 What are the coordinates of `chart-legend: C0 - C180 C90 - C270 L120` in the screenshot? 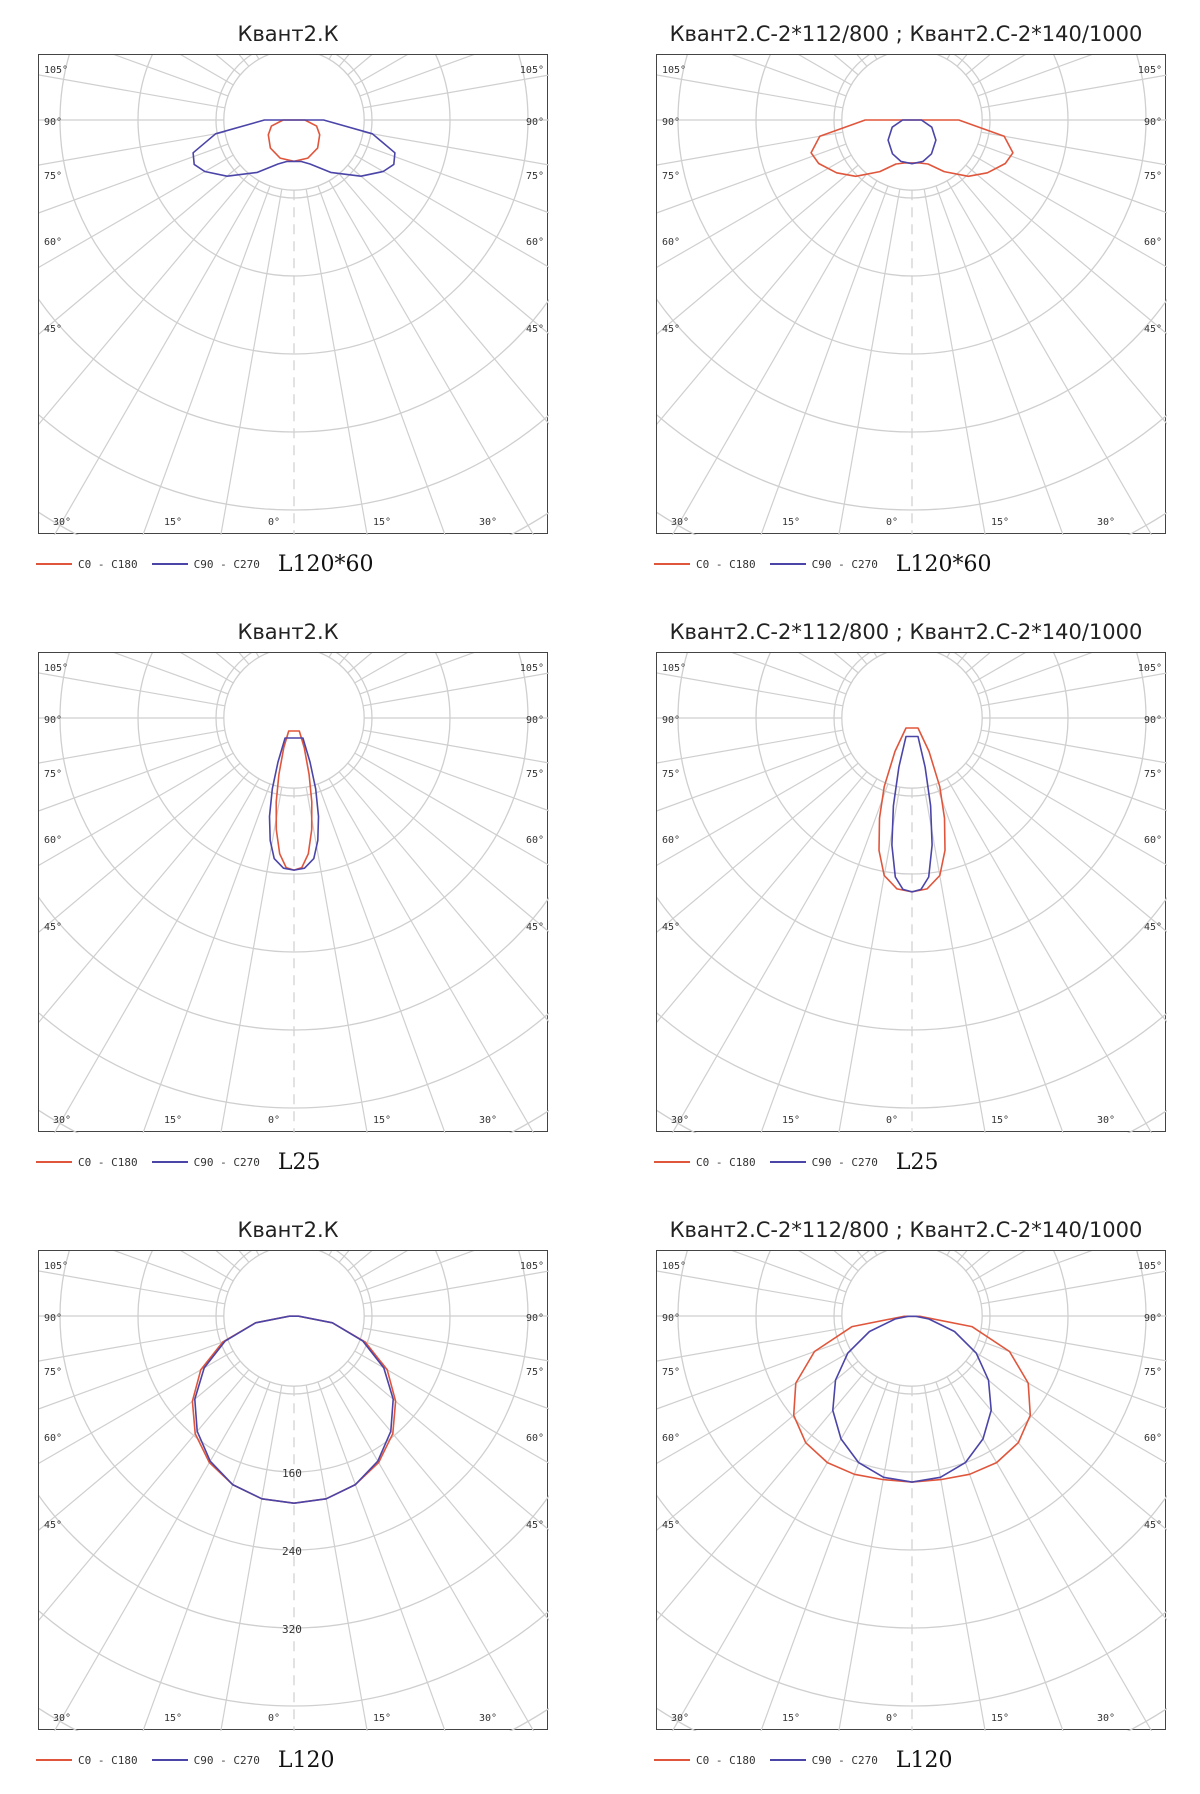 It's located at (185, 1760).